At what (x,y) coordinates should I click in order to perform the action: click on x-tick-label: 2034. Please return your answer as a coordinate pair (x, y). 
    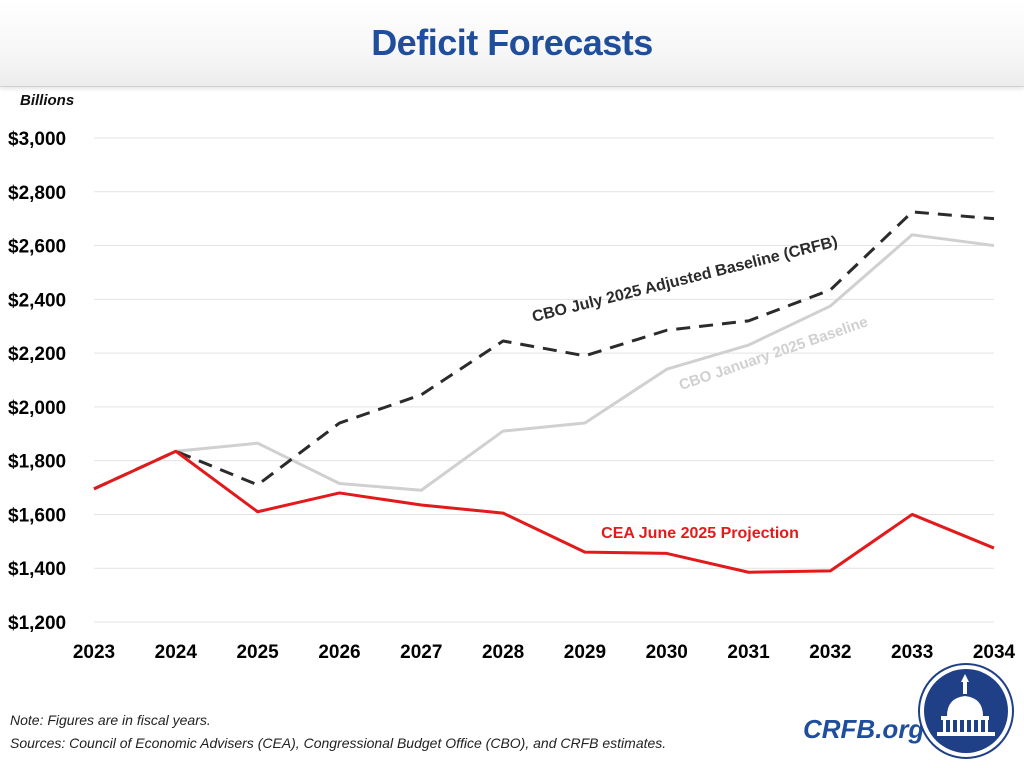
    Looking at the image, I should click on (994, 652).